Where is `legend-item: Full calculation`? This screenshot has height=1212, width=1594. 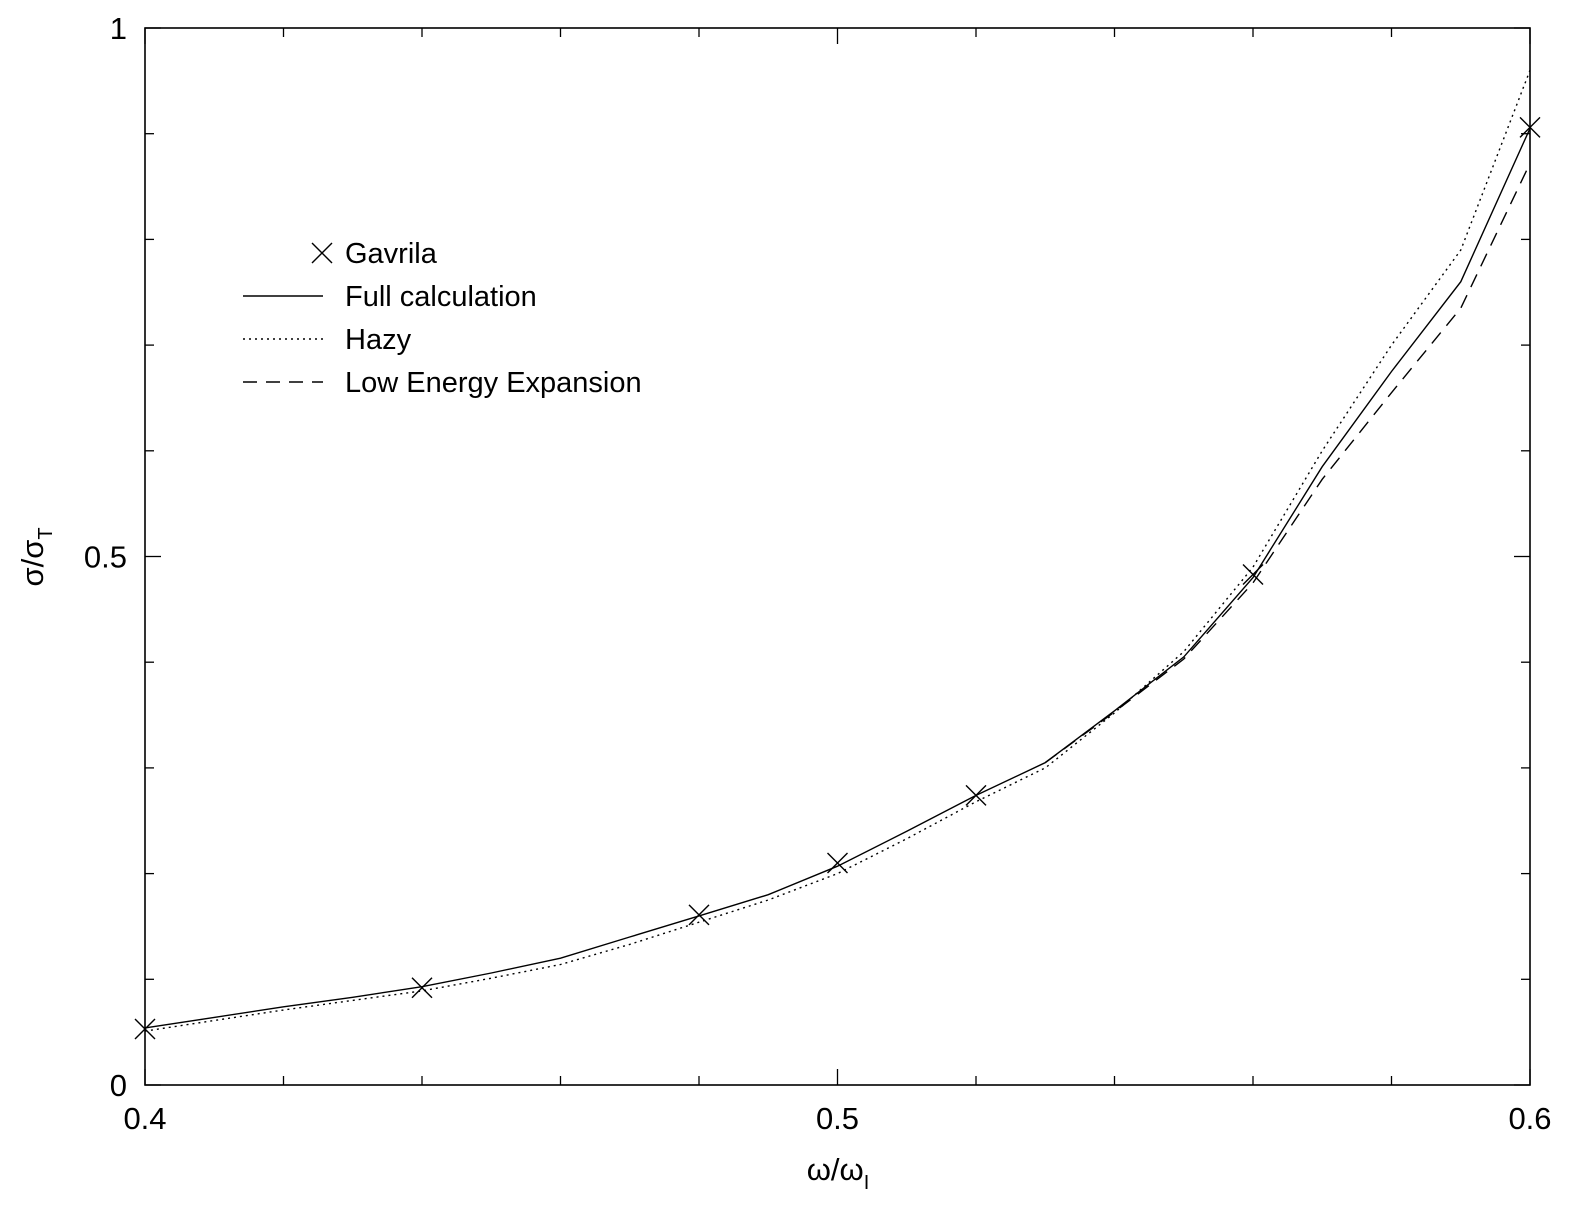 legend-item: Full calculation is located at coordinates (390, 297).